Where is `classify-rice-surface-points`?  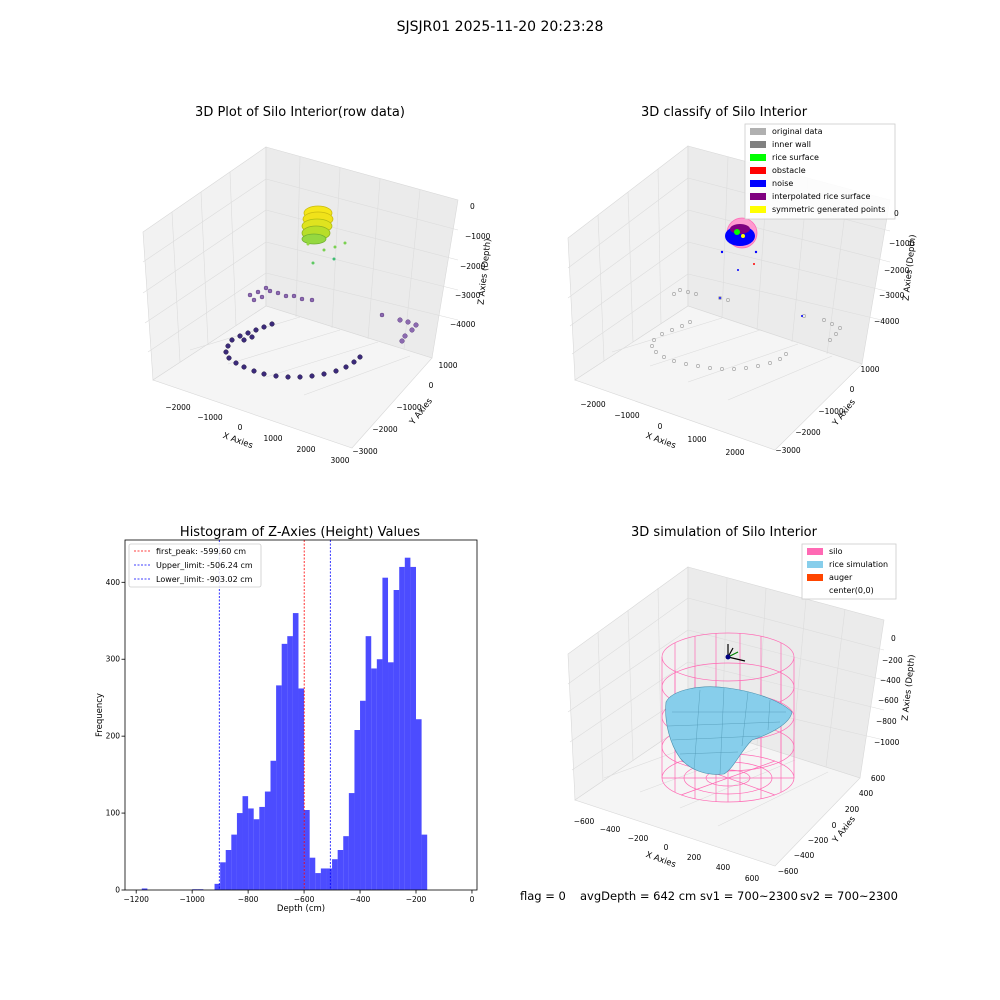 classify-rice-surface-points is located at coordinates (761, 267).